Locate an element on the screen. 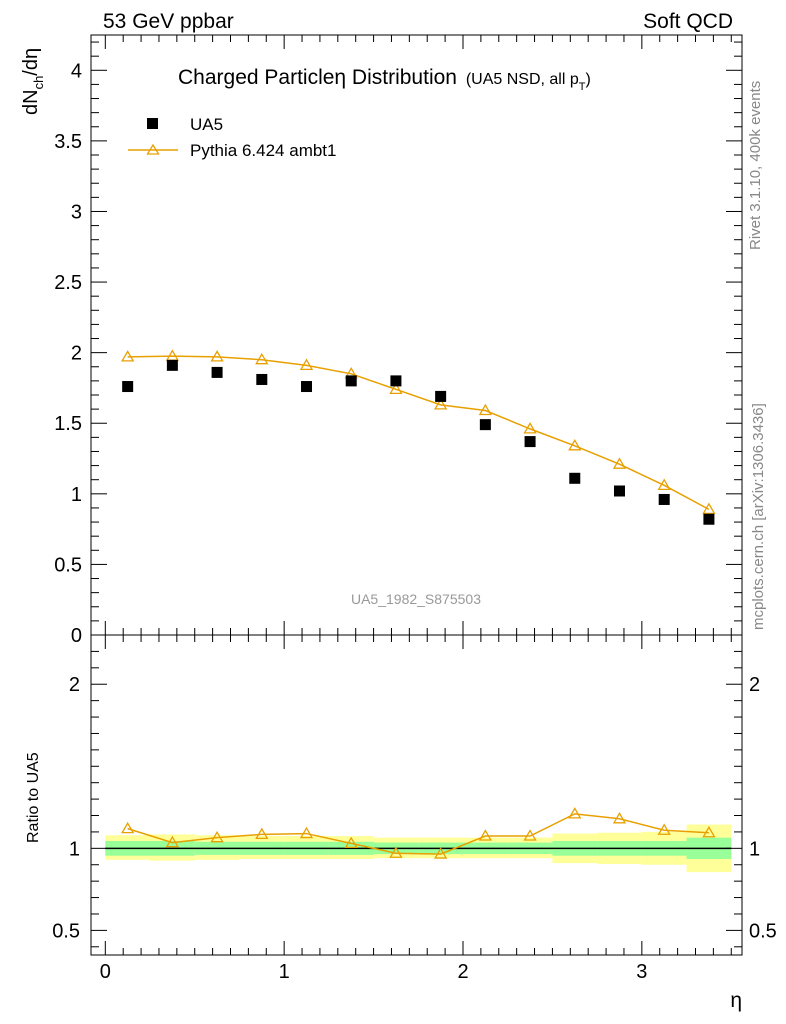 This screenshot has width=786, height=1024. main-plot-area is located at coordinates (418, 437).